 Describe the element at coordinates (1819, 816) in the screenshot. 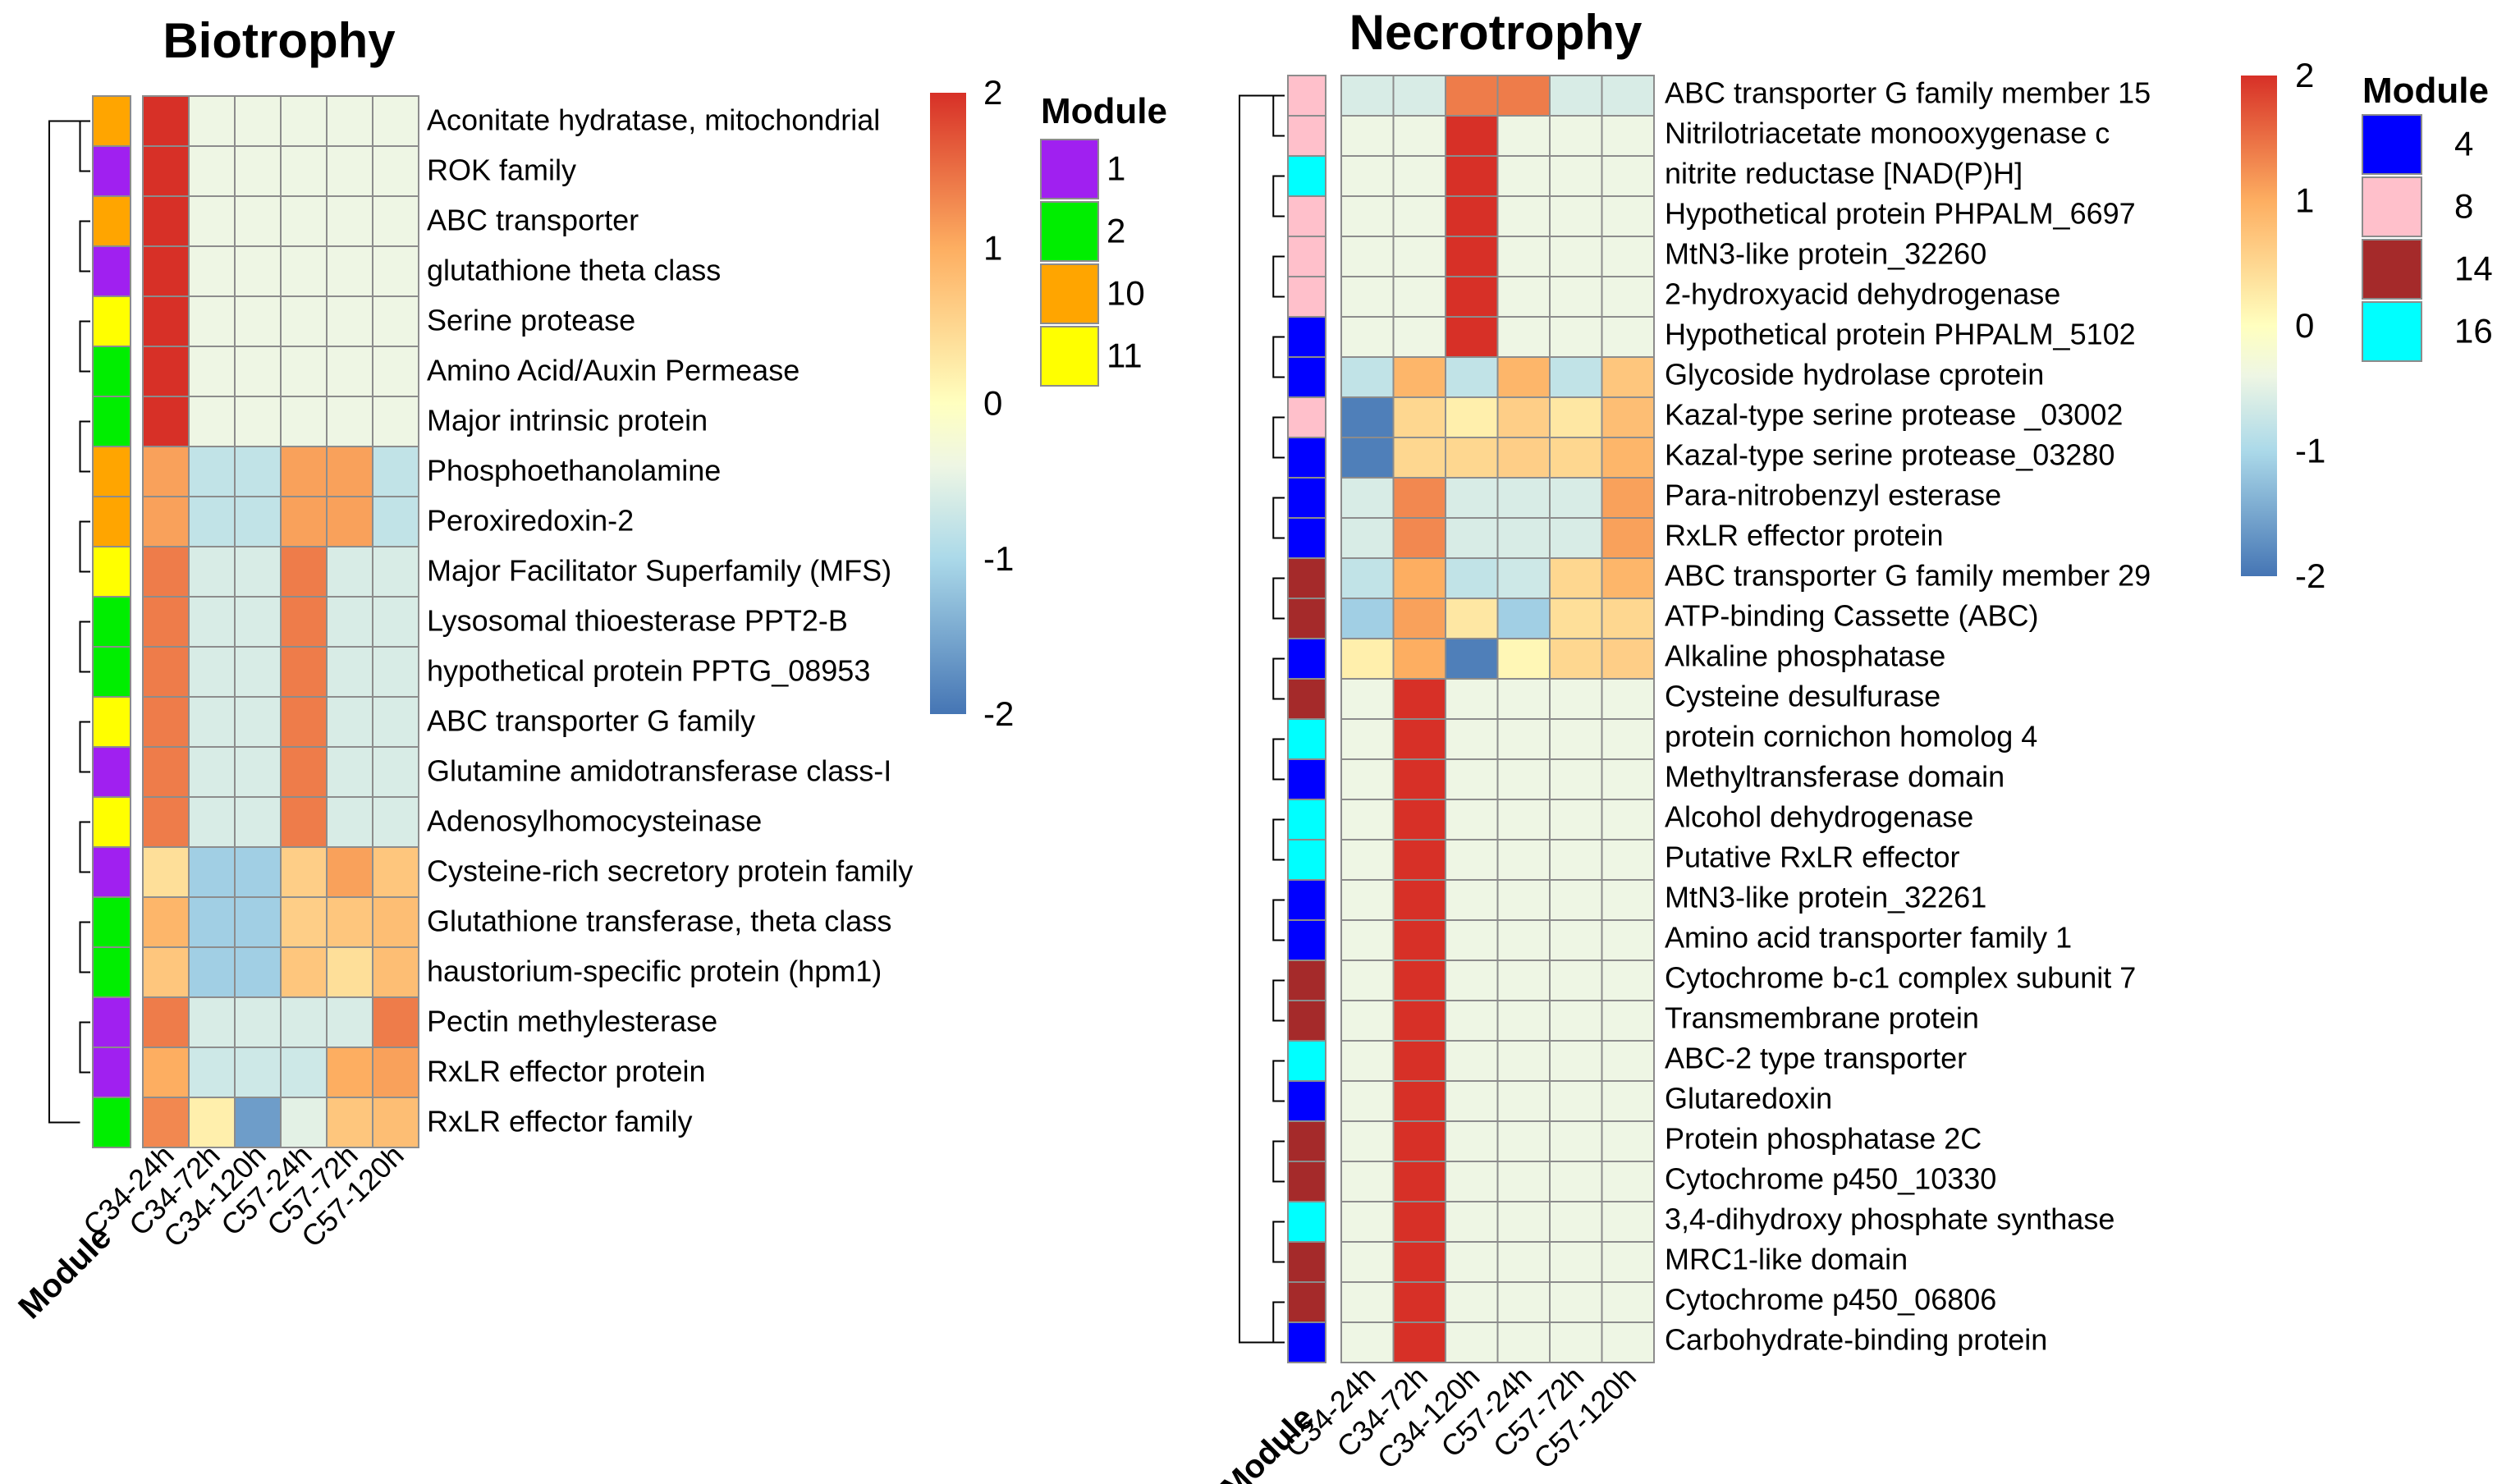

I see `row-label: Alcohol dehydrogenase` at that location.